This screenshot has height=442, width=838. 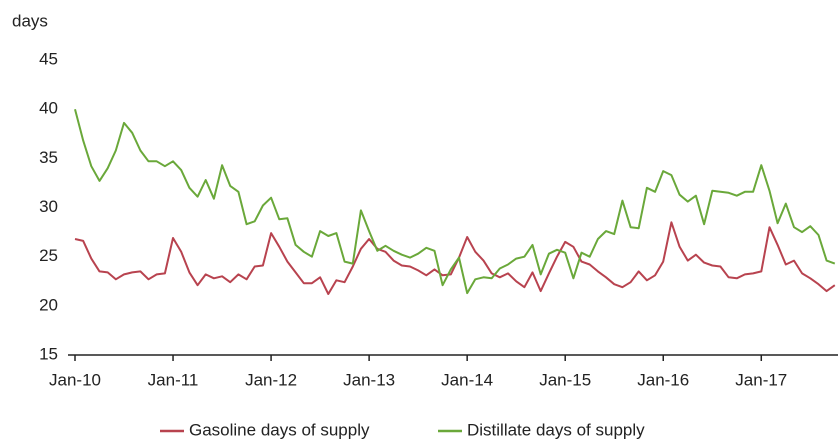 What do you see at coordinates (173, 379) in the screenshot?
I see `x-tick-label: Jan-11` at bounding box center [173, 379].